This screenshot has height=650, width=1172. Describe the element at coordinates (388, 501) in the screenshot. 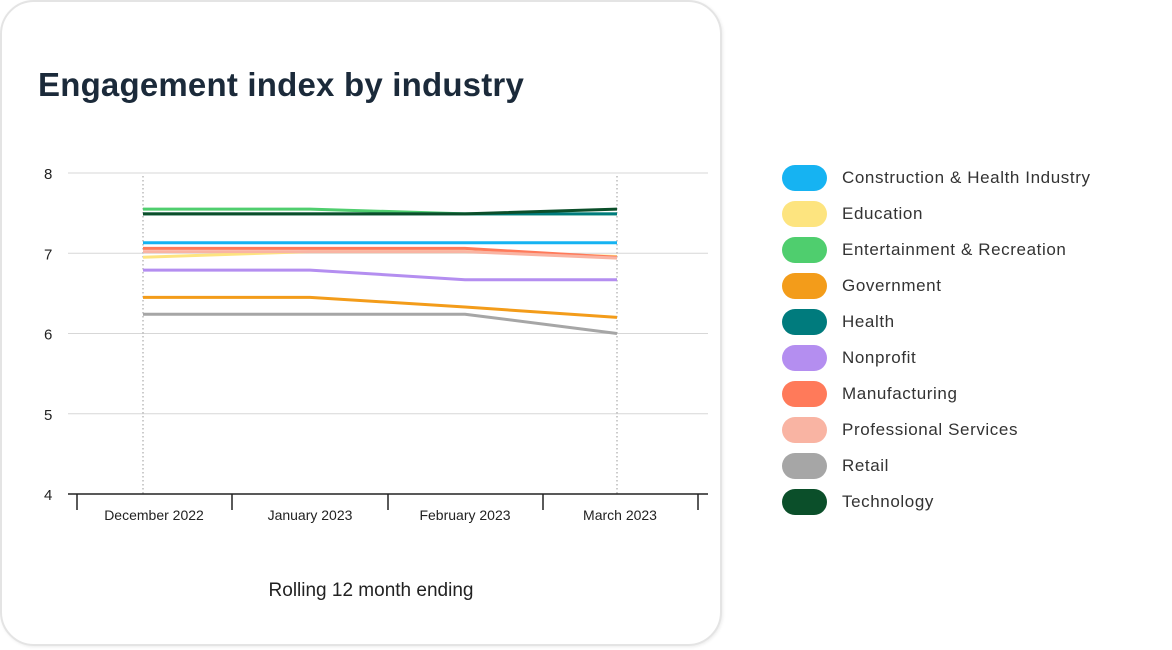

I see `x-axis` at that location.